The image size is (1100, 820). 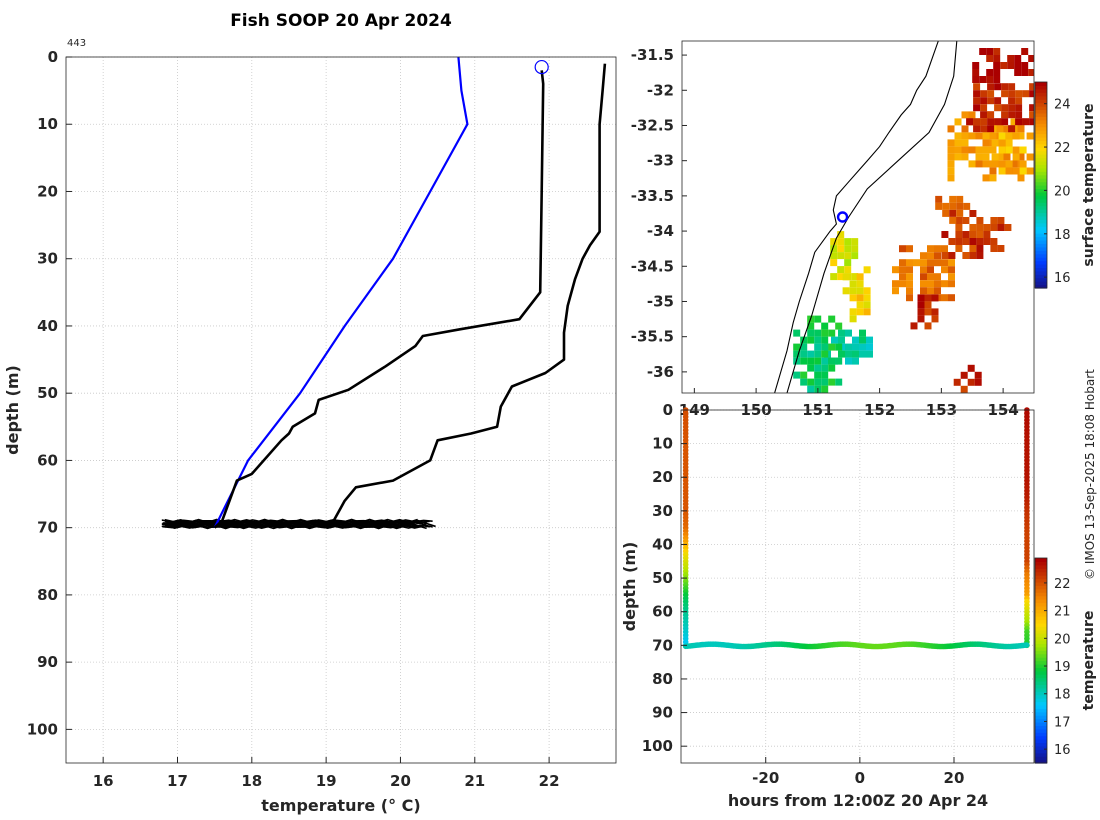 What do you see at coordinates (662, 511) in the screenshot?
I see `ts-y-tick-label: 30` at bounding box center [662, 511].